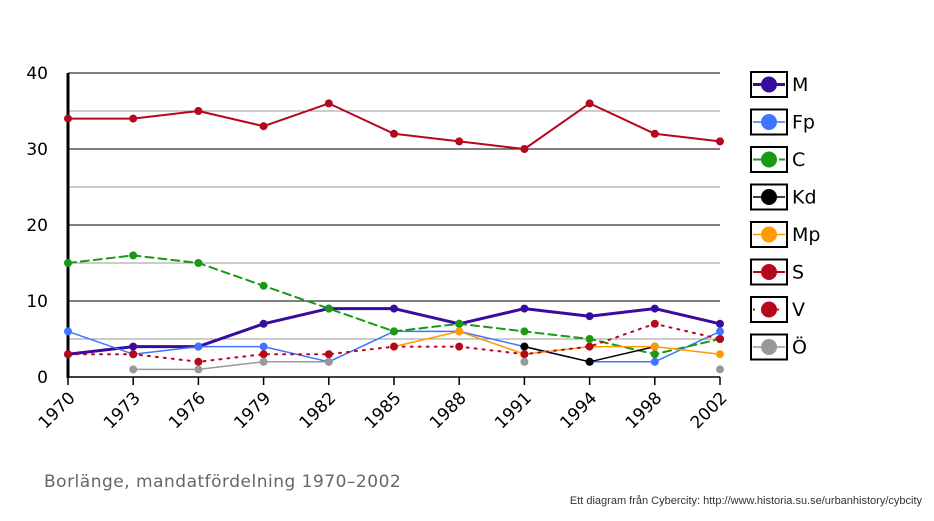  Describe the element at coordinates (318, 410) in the screenshot. I see `x-tick-label: 1982` at that location.